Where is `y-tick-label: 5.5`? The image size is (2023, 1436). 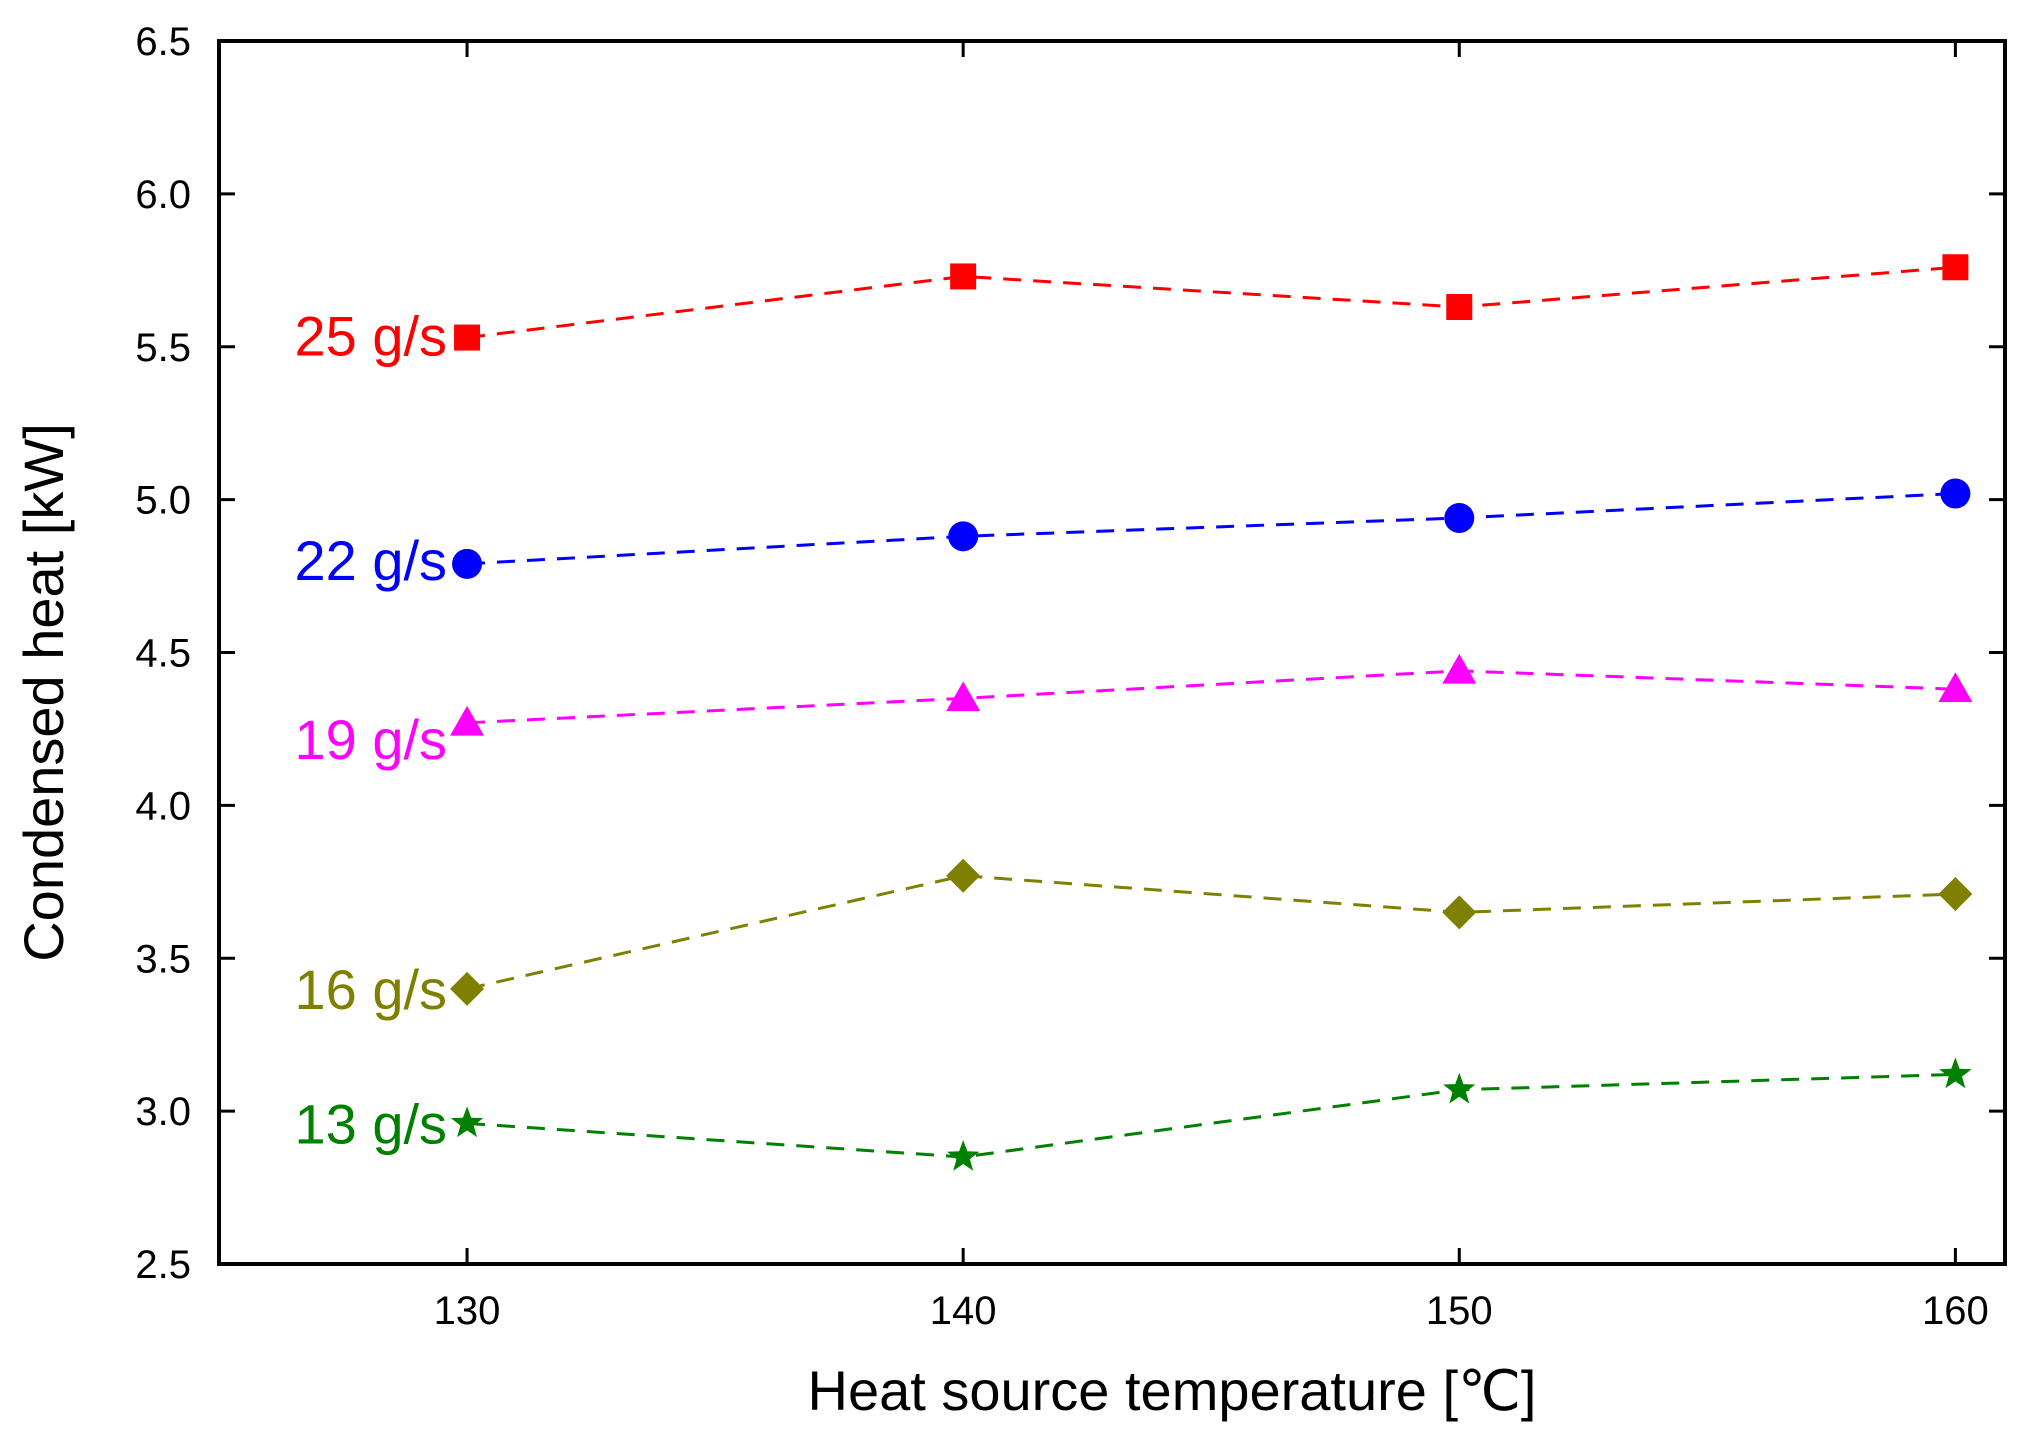
y-tick-label: 5.5 is located at coordinates (163, 348).